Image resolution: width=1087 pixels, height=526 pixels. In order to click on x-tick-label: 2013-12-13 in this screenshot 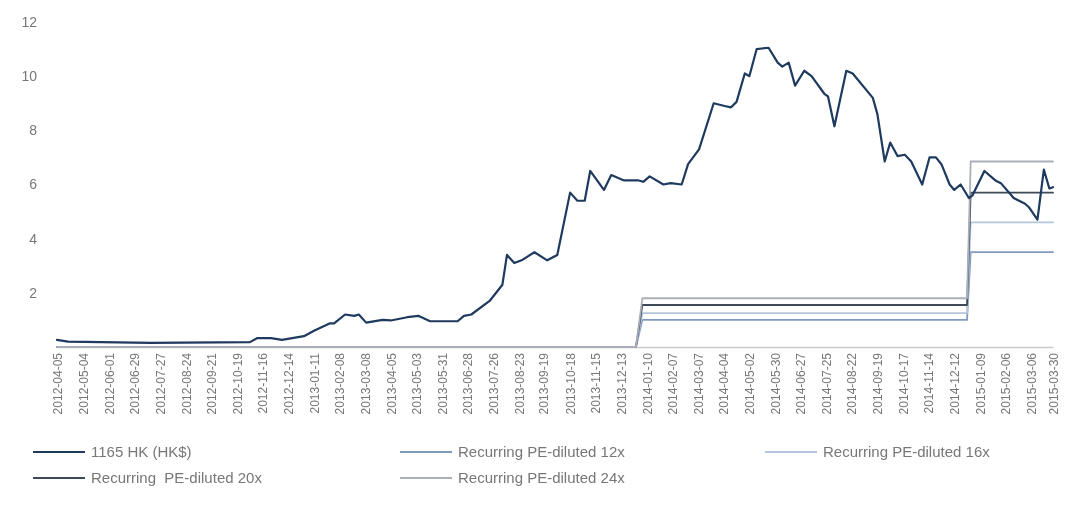, I will do `click(622, 383)`.